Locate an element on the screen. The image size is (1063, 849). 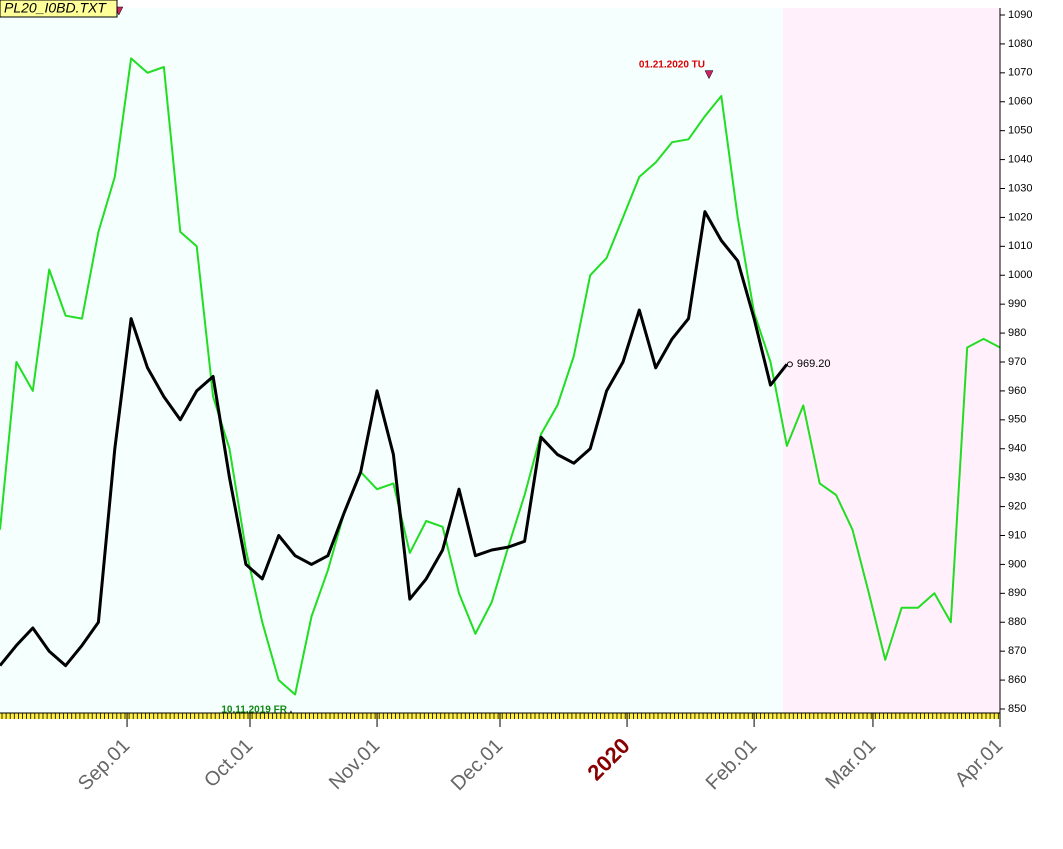
last-value-label: 969.20 is located at coordinates (814, 364).